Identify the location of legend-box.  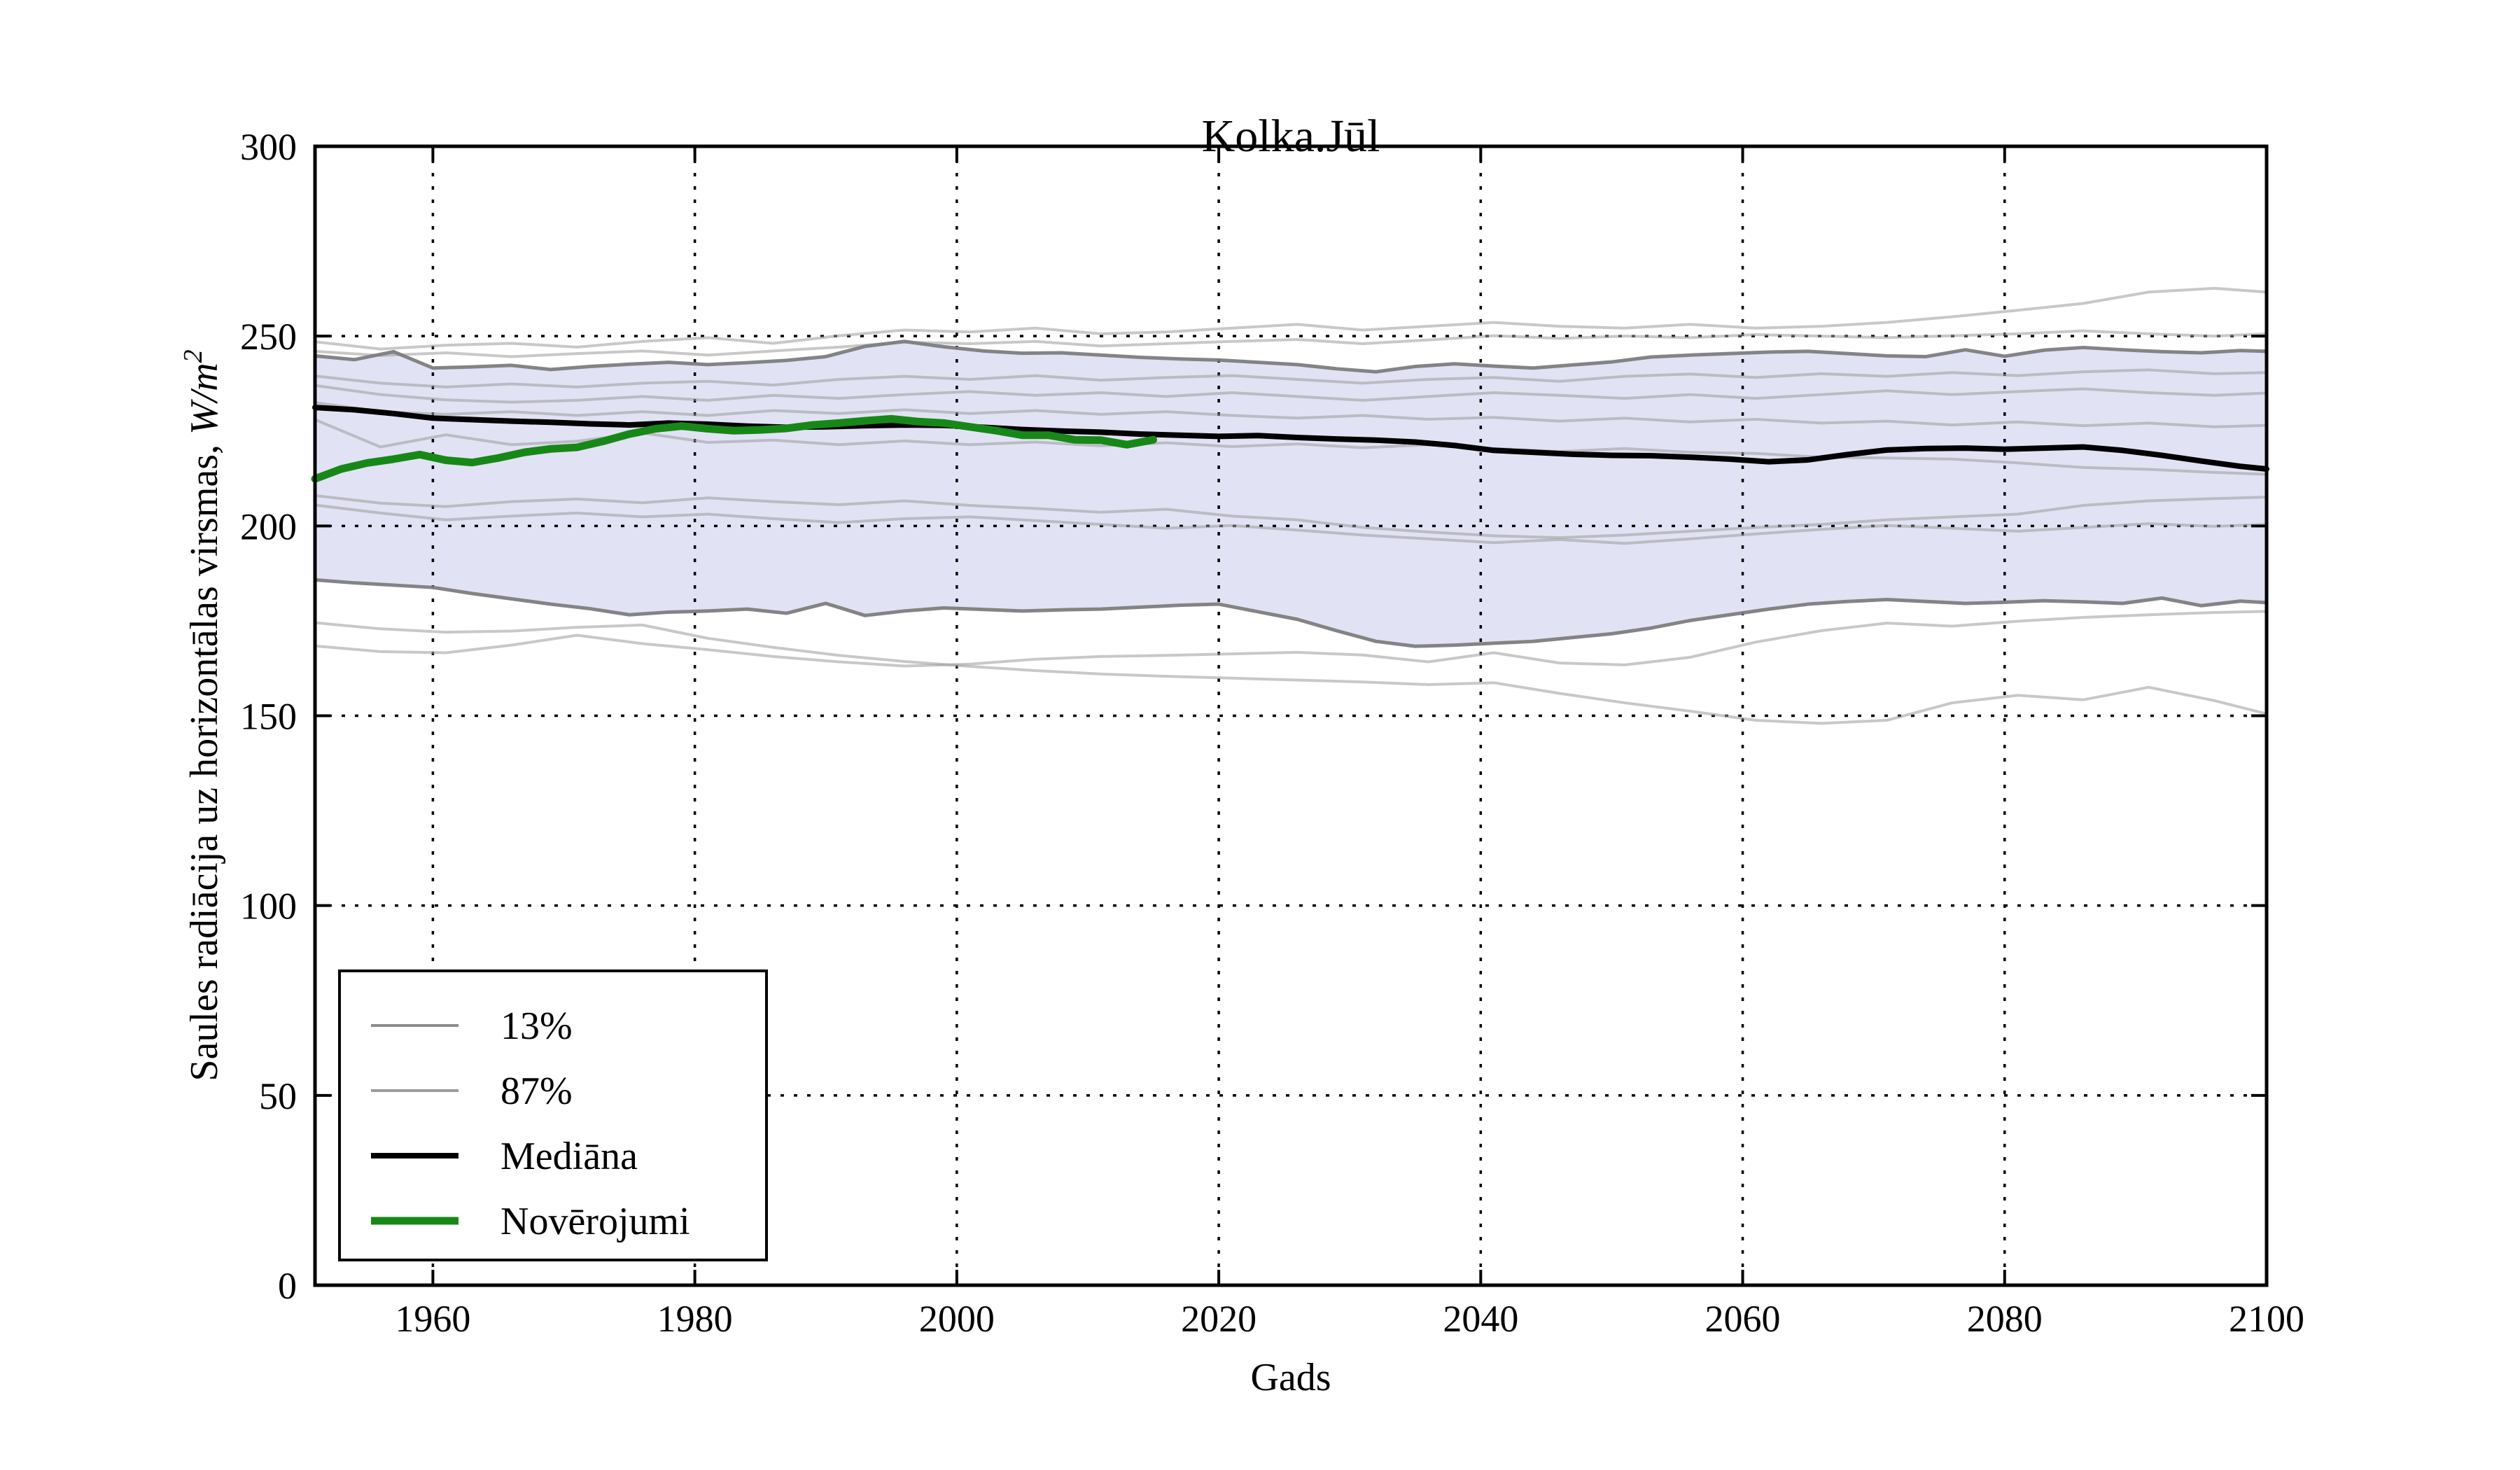
(553, 1115).